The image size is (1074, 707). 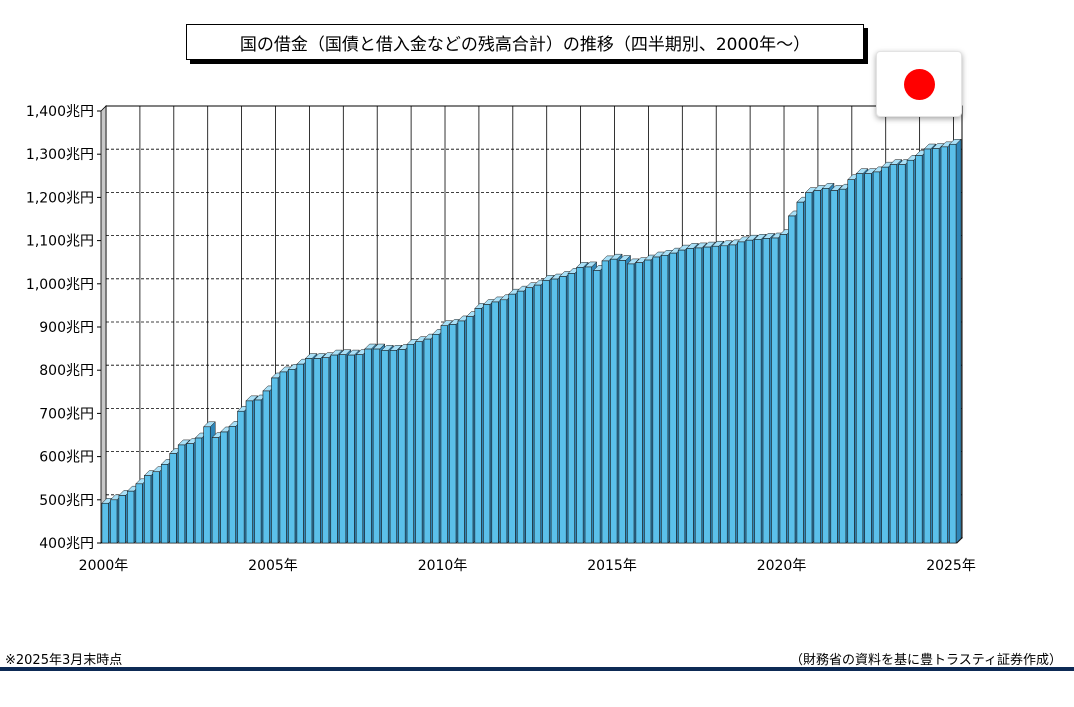 What do you see at coordinates (66, 371) in the screenshot?
I see `y-tick-label: 800兆円` at bounding box center [66, 371].